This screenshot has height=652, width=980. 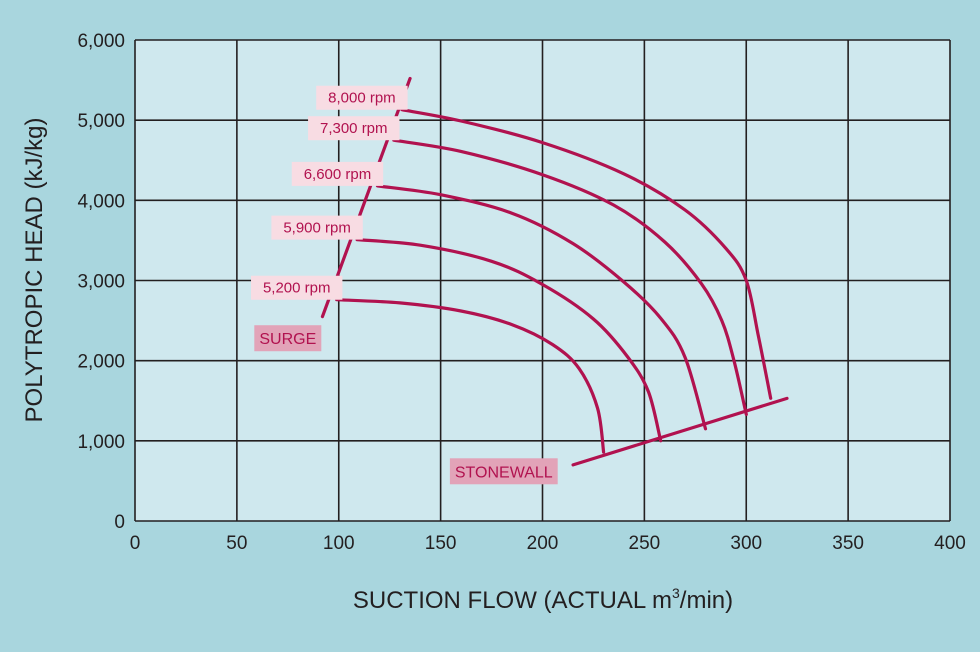 I want to click on x-tick-label: 100, so click(x=339, y=543).